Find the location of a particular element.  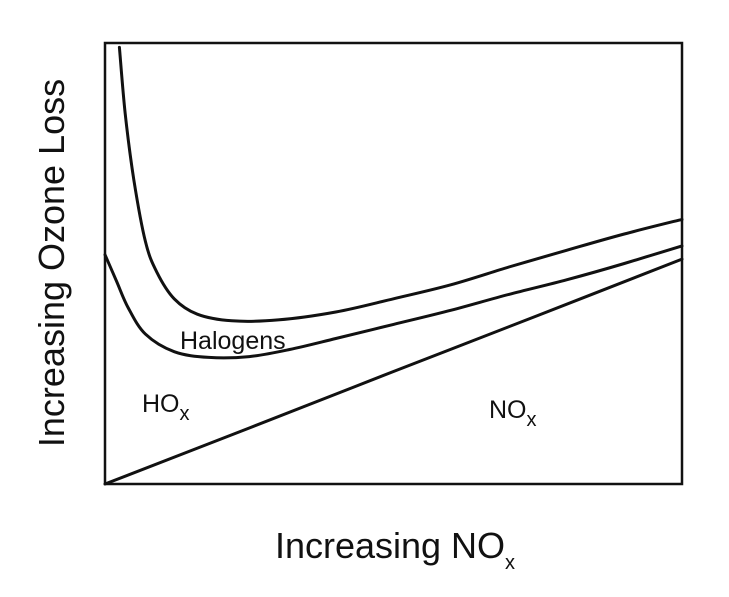

region-label-hox: HOx is located at coordinates (166, 407).